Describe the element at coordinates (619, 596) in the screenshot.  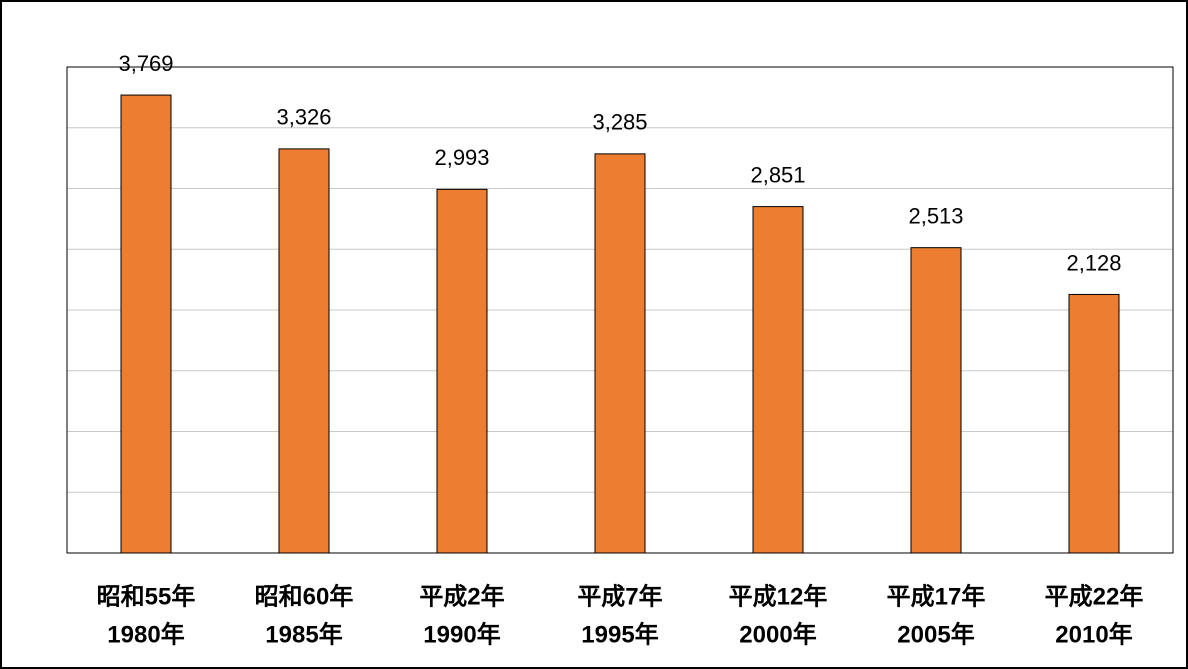
I see `x-tick-label: 平成7年` at that location.